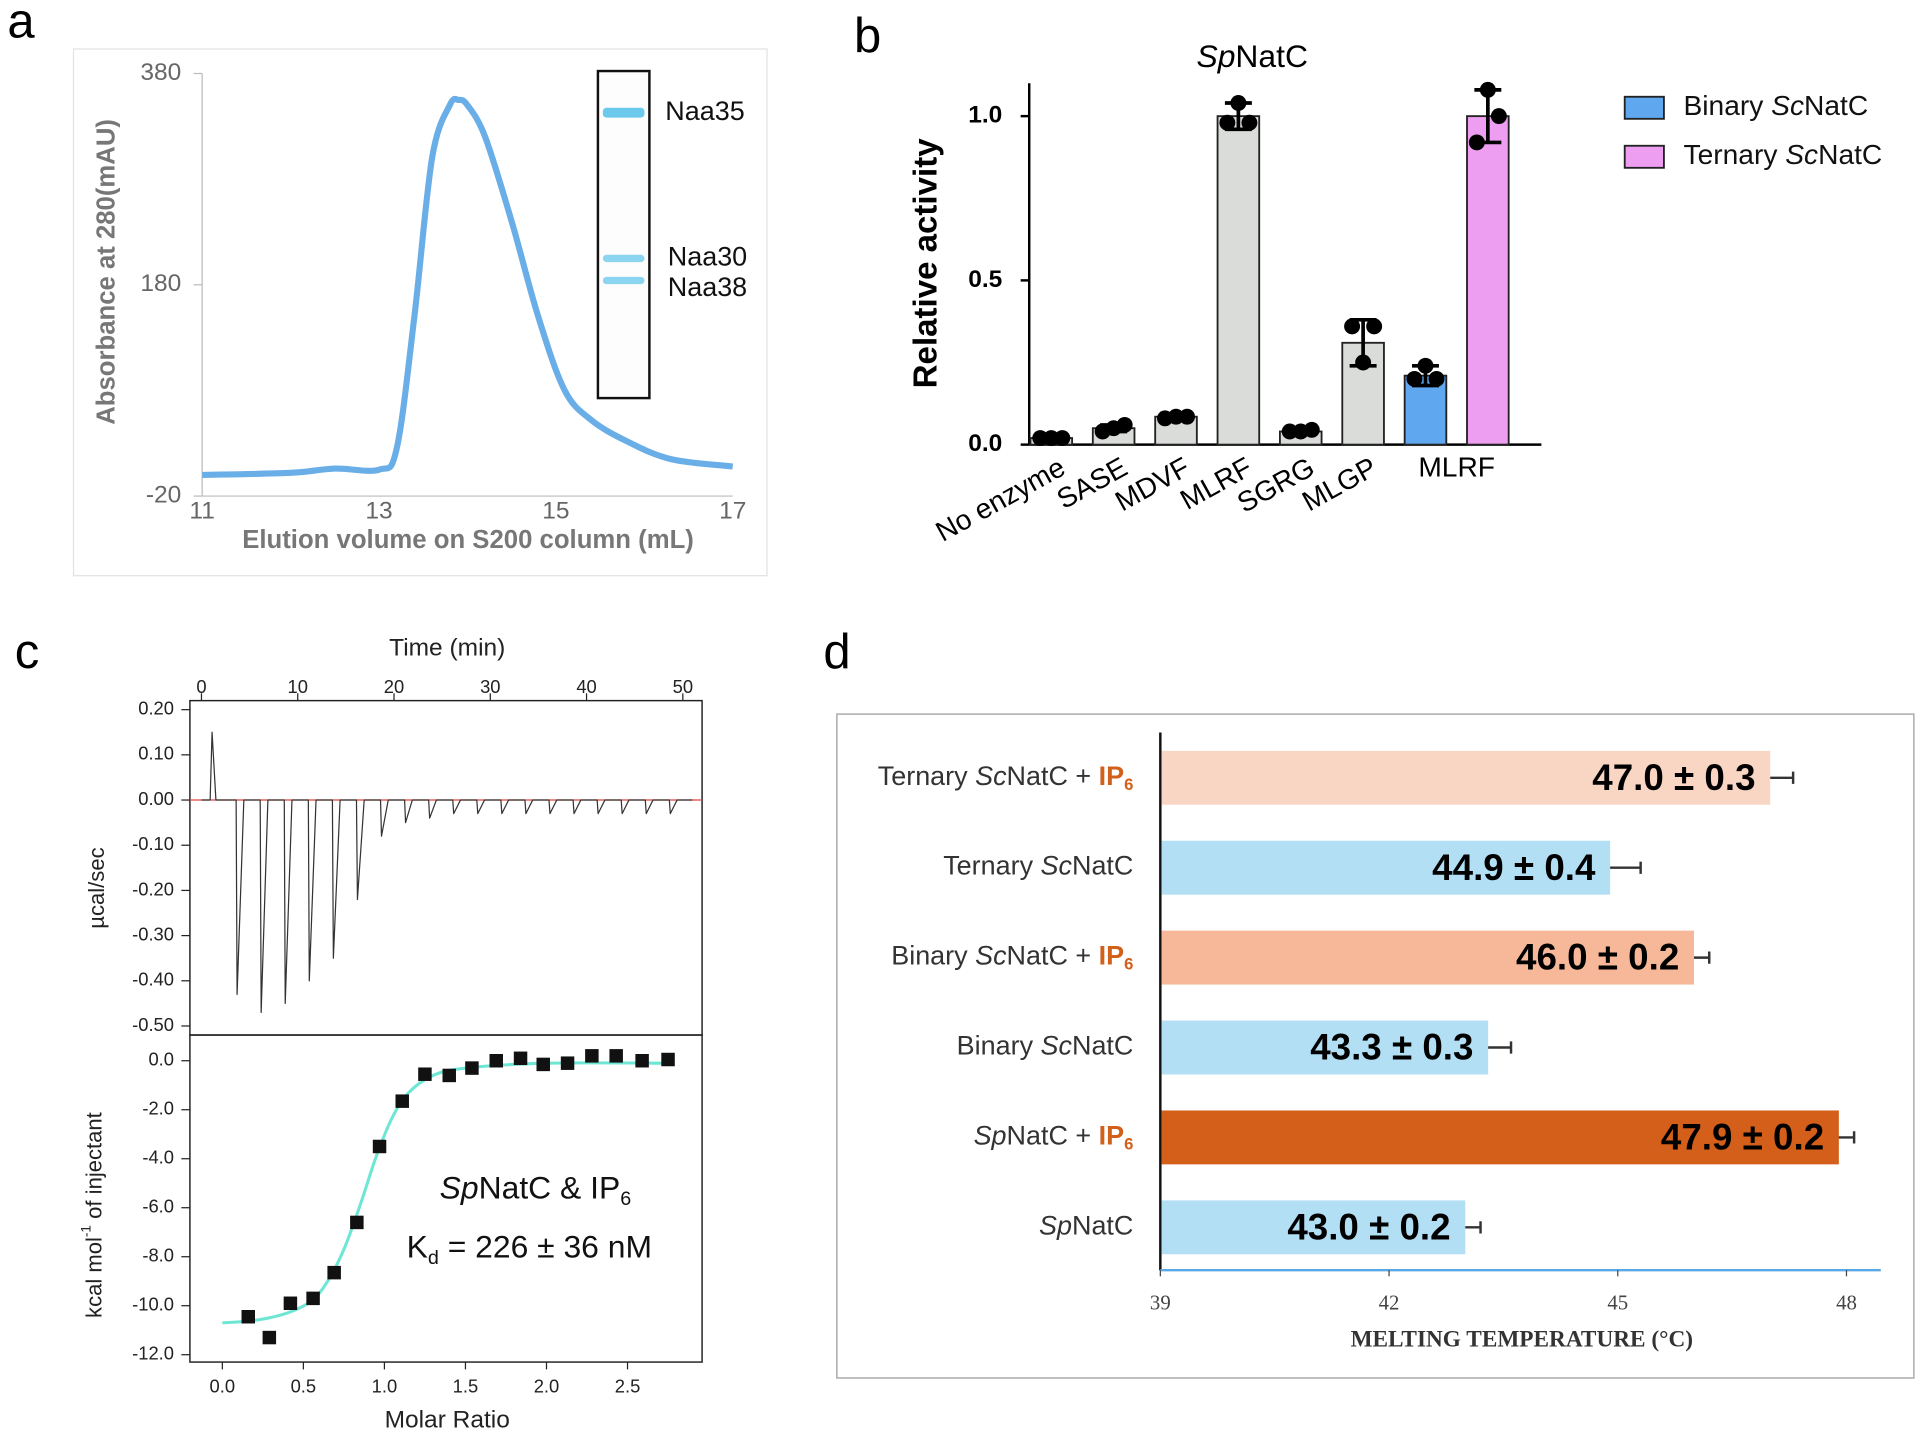 The width and height of the screenshot is (1920, 1443). I want to click on text-segment: Ternary, so click(926, 776).